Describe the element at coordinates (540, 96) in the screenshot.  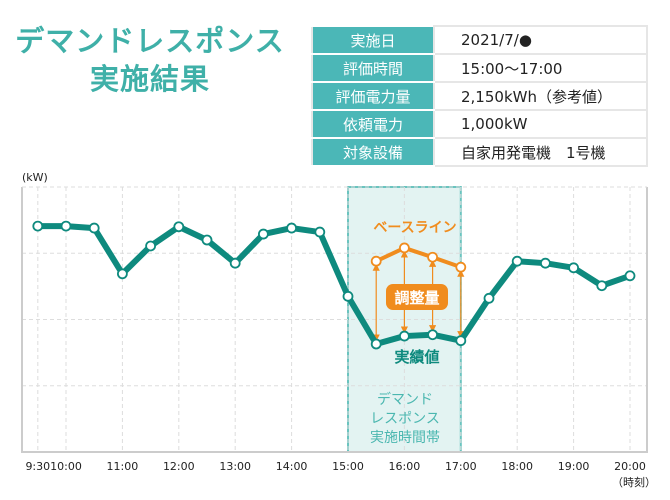
I see `row-value: 2,150kWh（参考値）` at that location.